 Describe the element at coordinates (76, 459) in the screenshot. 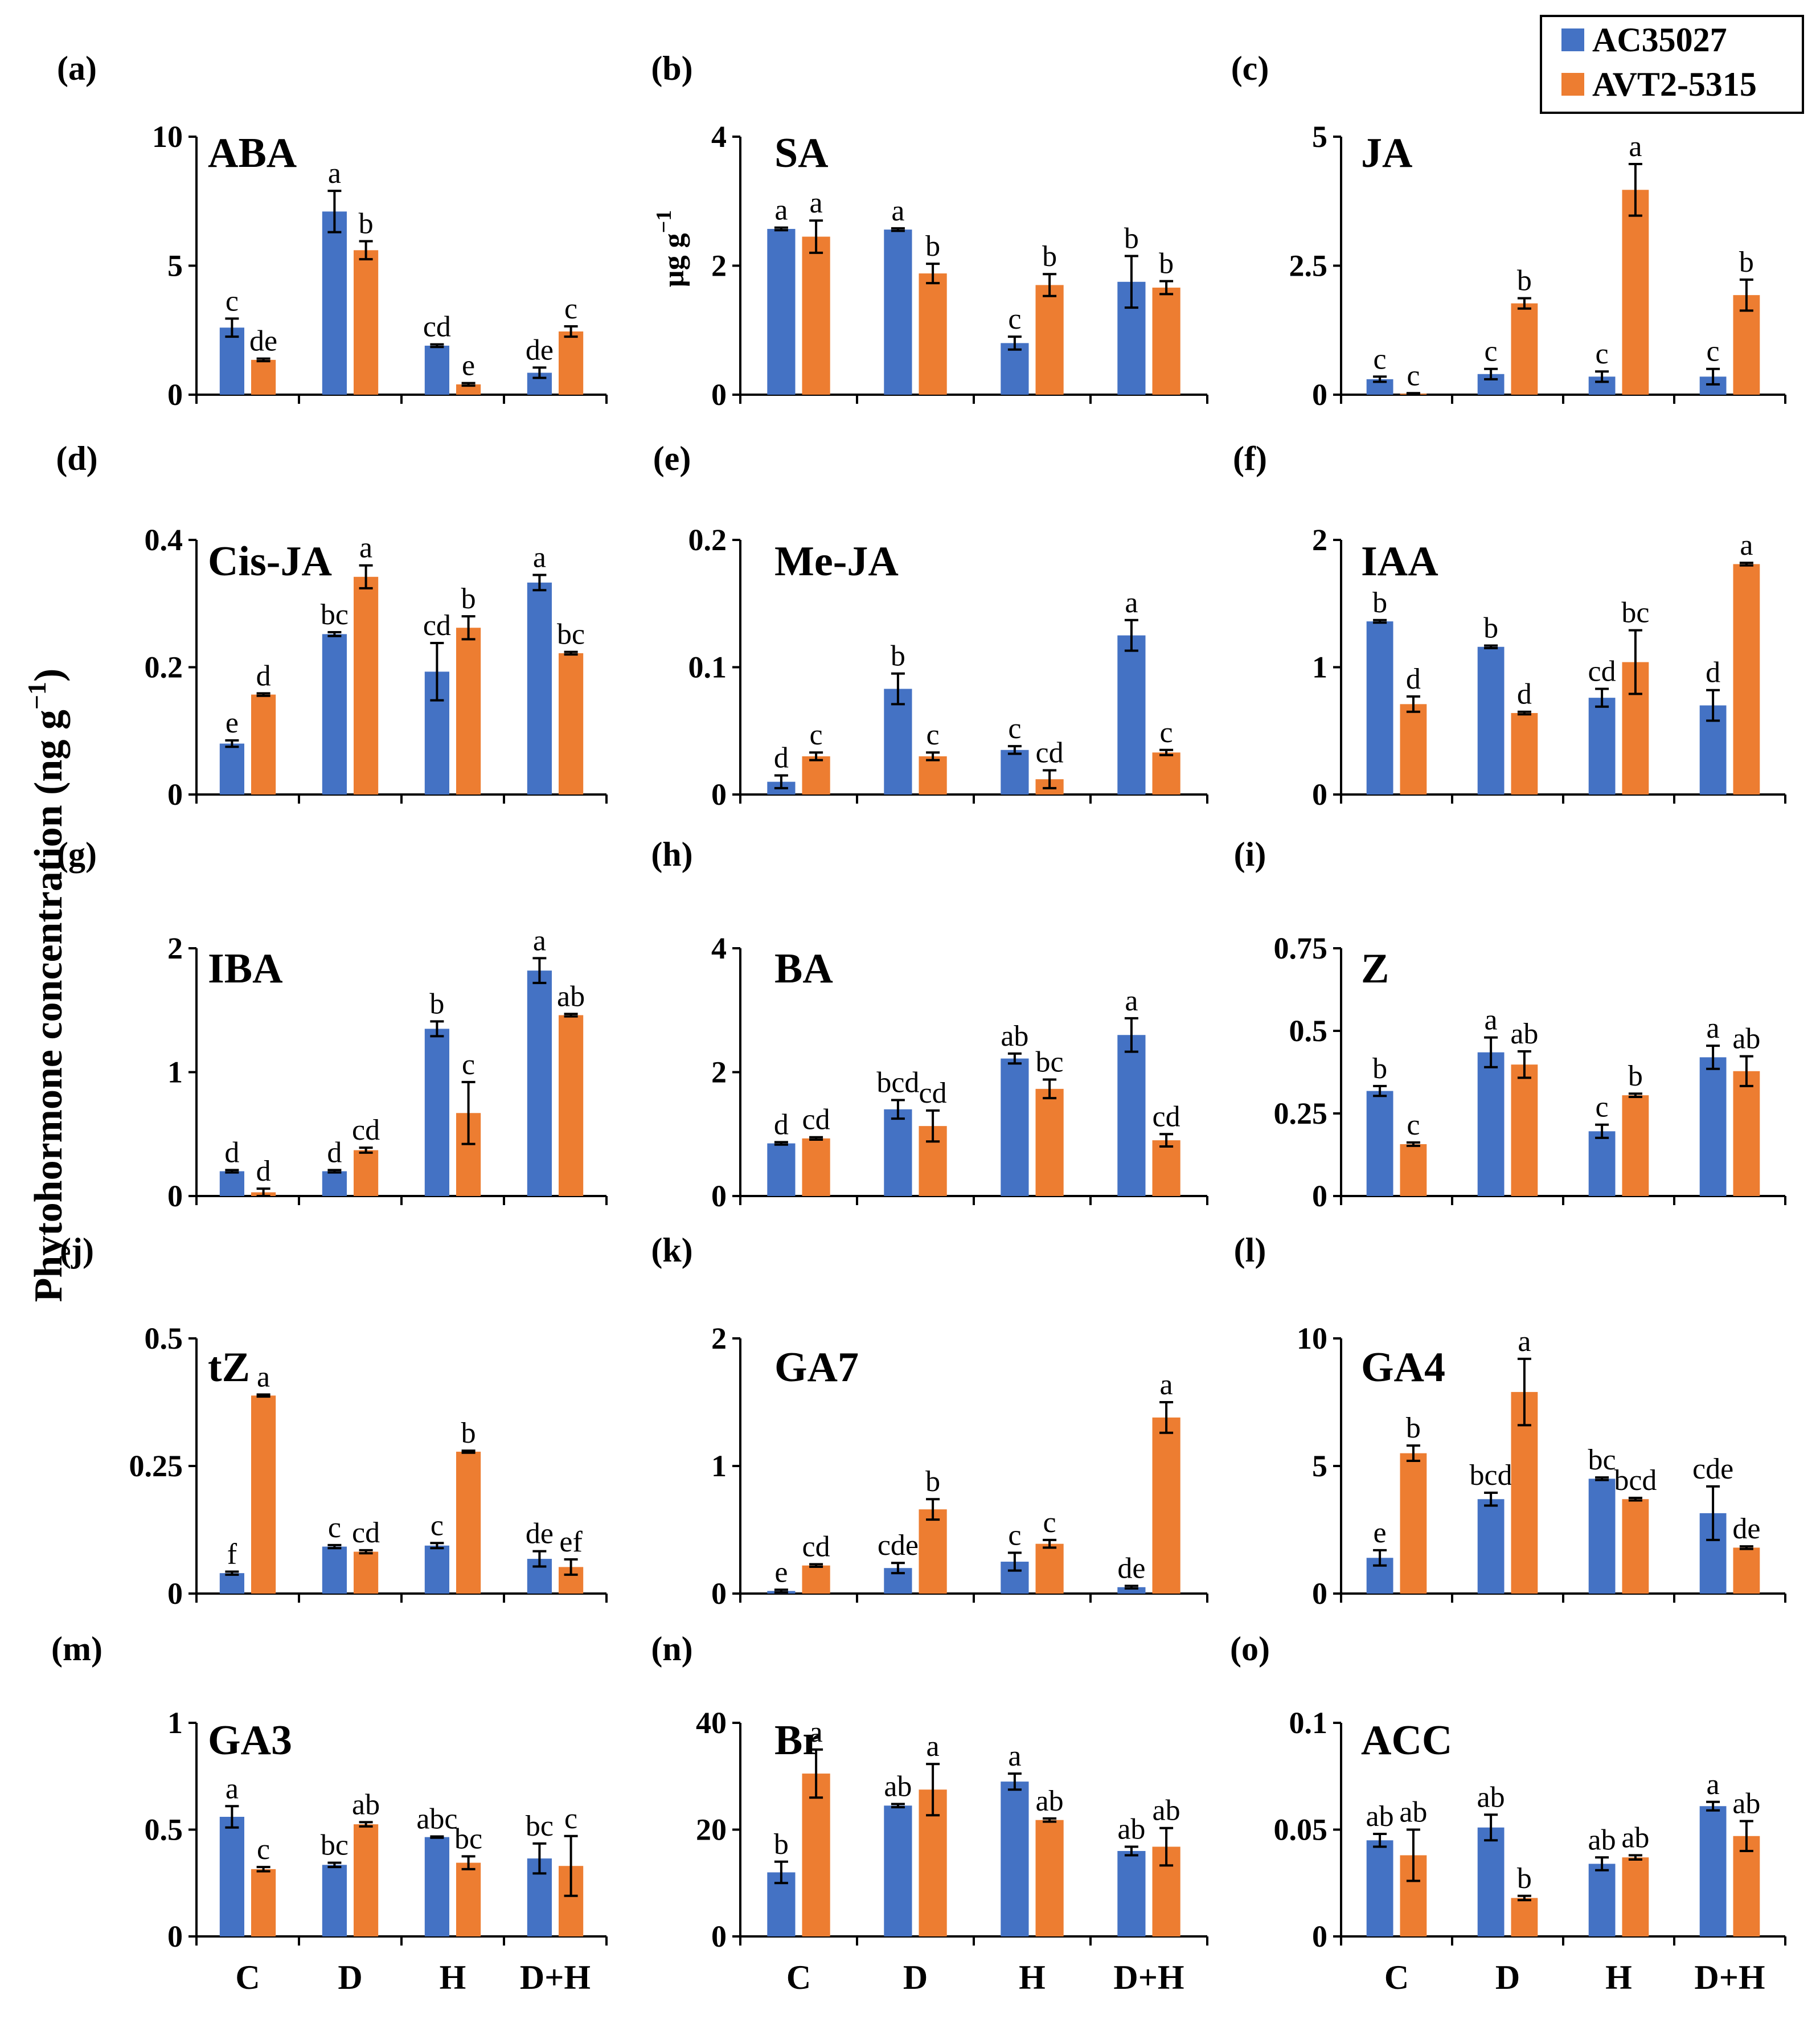

I see `panel-label: (d)` at that location.